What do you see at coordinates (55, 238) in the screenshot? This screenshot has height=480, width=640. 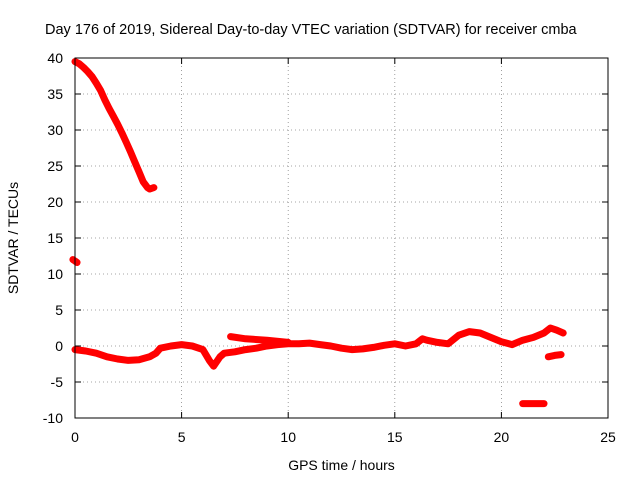 I see `y-tick-label: 15` at bounding box center [55, 238].